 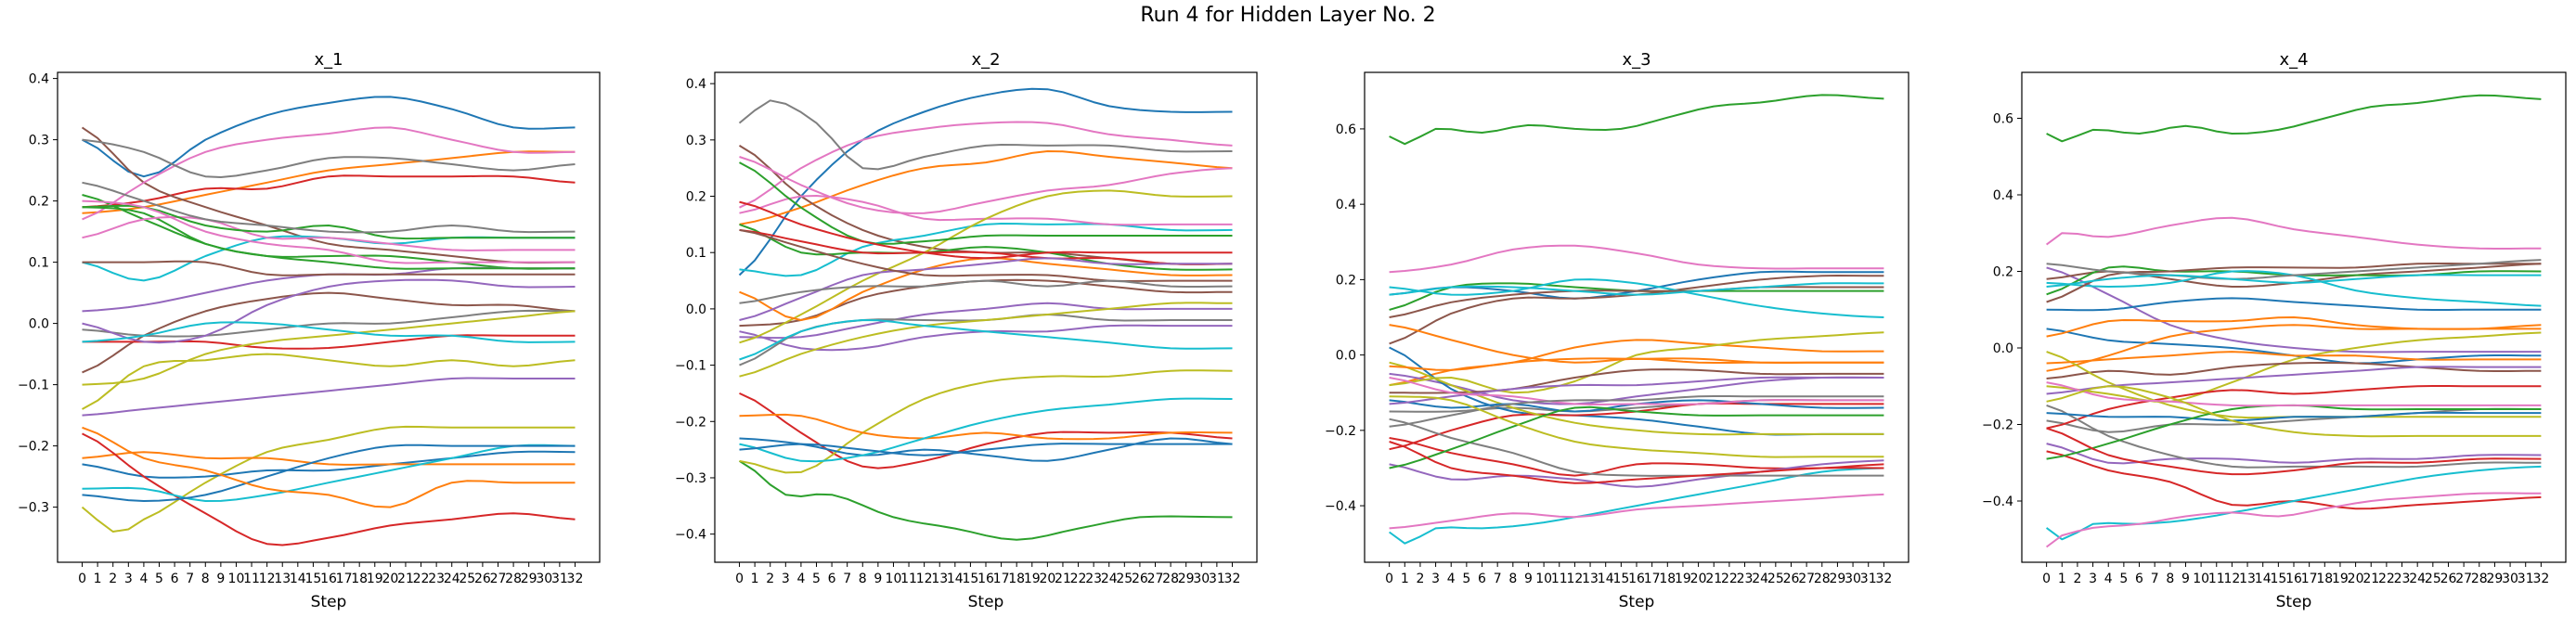 What do you see at coordinates (1435, 579) in the screenshot?
I see `x-tick-label: 3` at bounding box center [1435, 579].